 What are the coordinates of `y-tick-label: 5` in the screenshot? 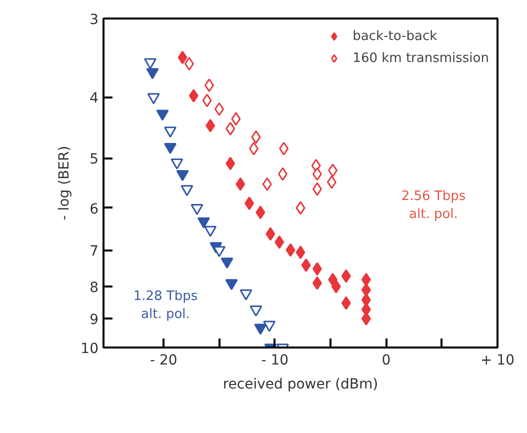 It's located at (94, 160).